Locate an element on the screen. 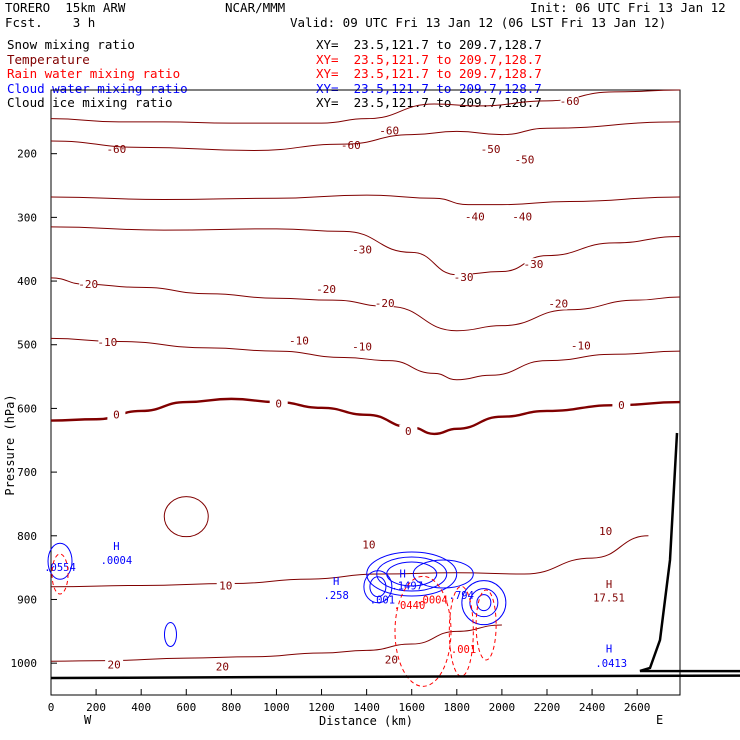 The height and width of the screenshot is (740, 740). x-tick-label: 2600 is located at coordinates (637, 707).